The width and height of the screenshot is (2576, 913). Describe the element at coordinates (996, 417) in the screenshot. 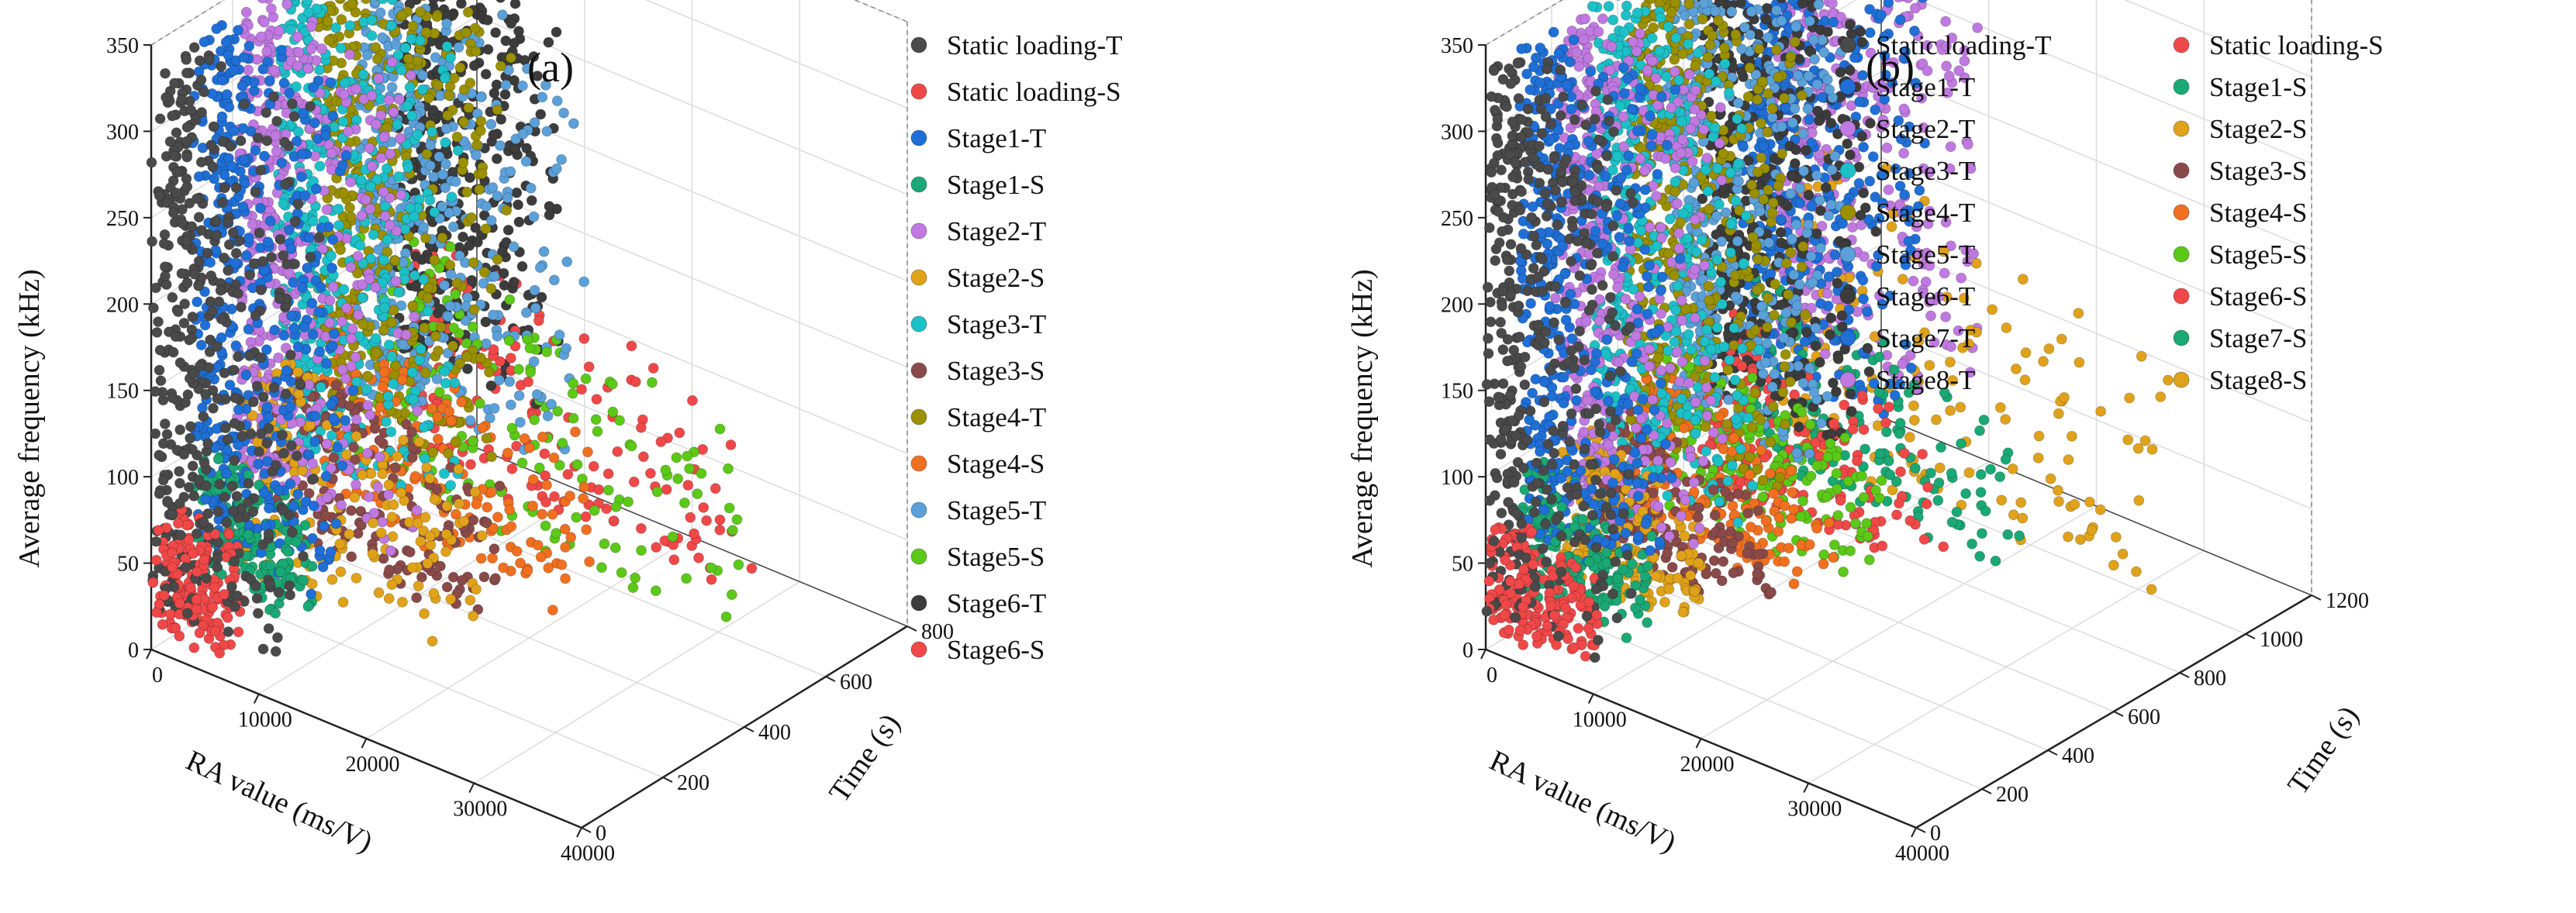

I see `legend-label: Stage4-T` at that location.